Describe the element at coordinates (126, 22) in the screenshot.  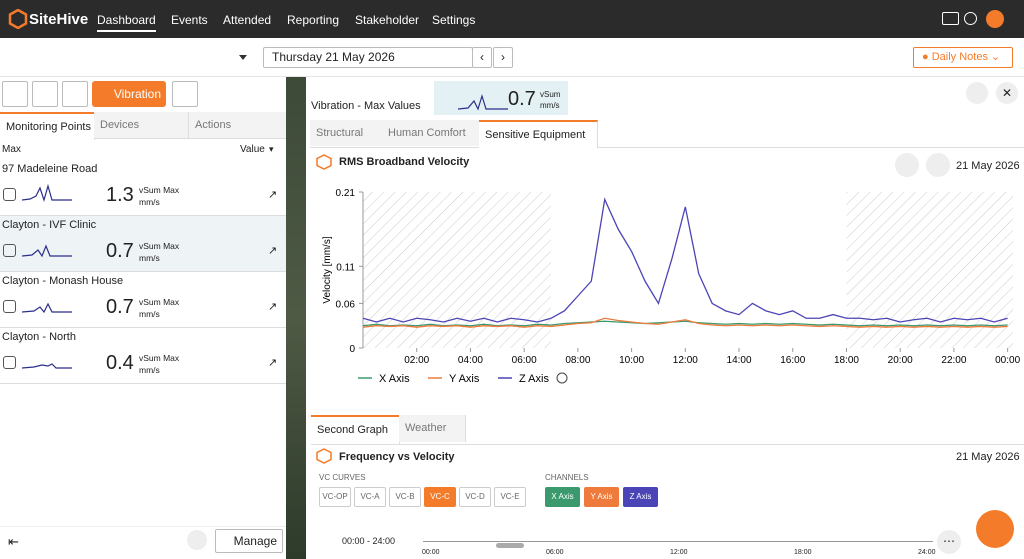
I see `nav-item: Dashboard` at that location.